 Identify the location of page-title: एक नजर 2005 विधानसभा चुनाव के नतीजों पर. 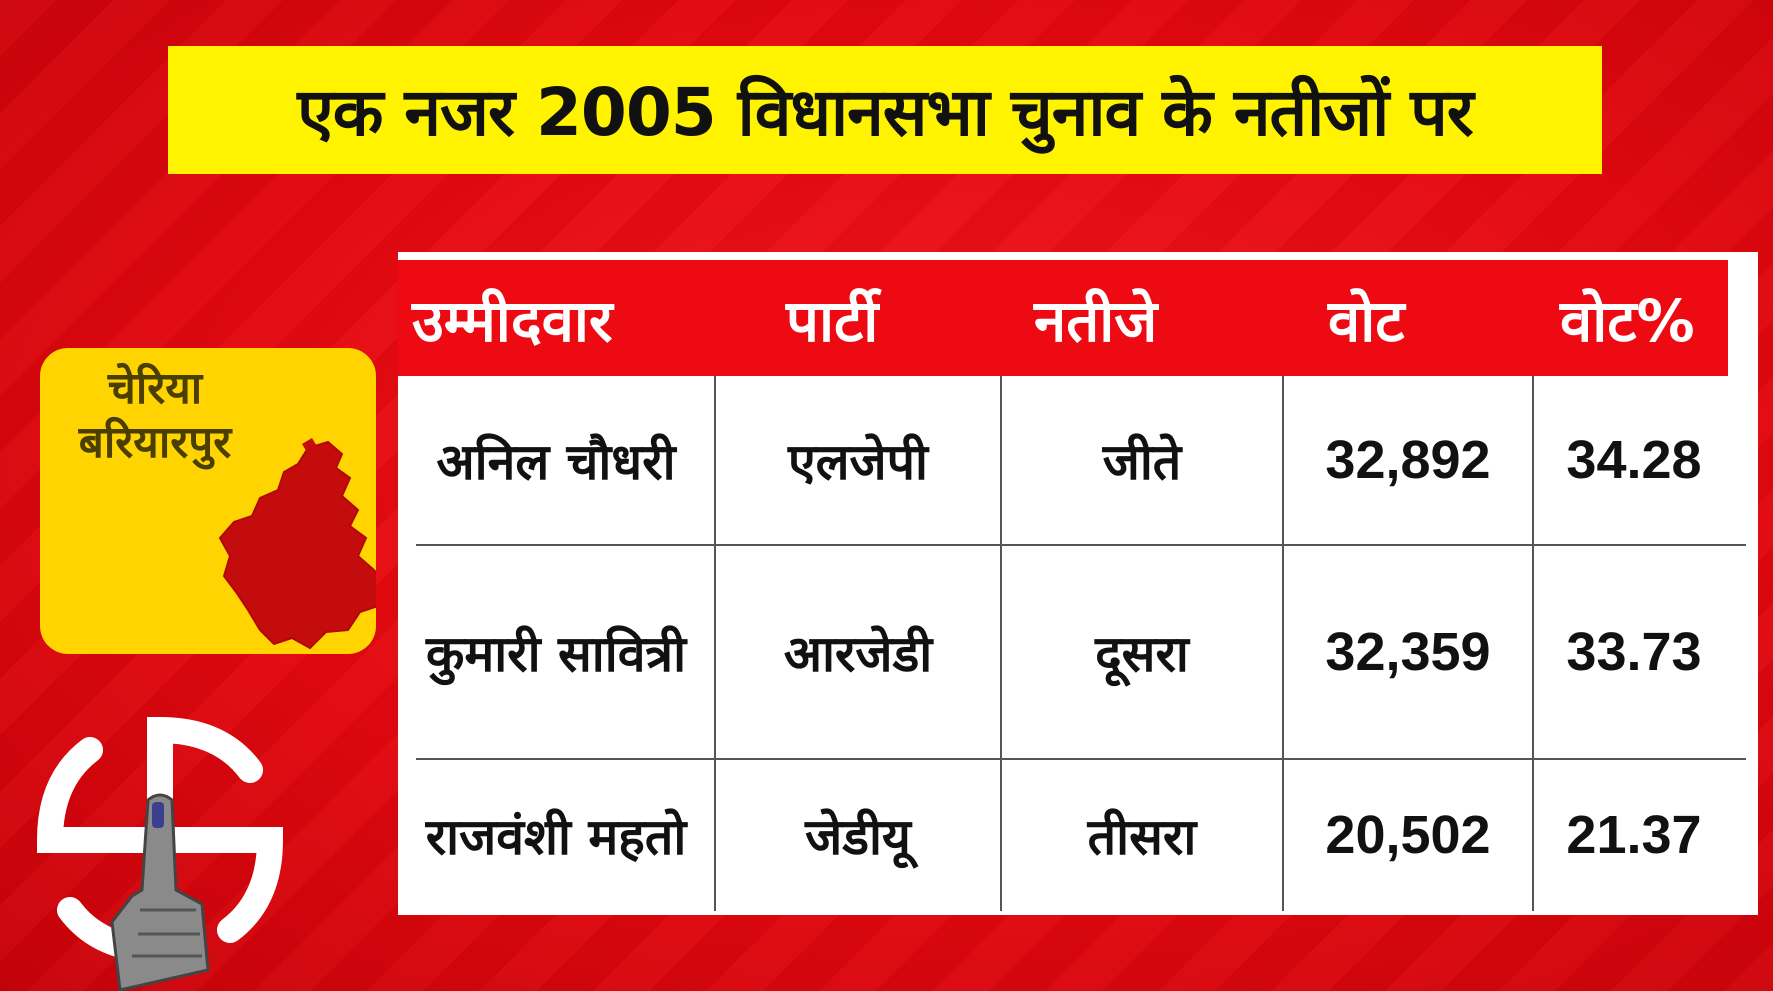
(885, 112).